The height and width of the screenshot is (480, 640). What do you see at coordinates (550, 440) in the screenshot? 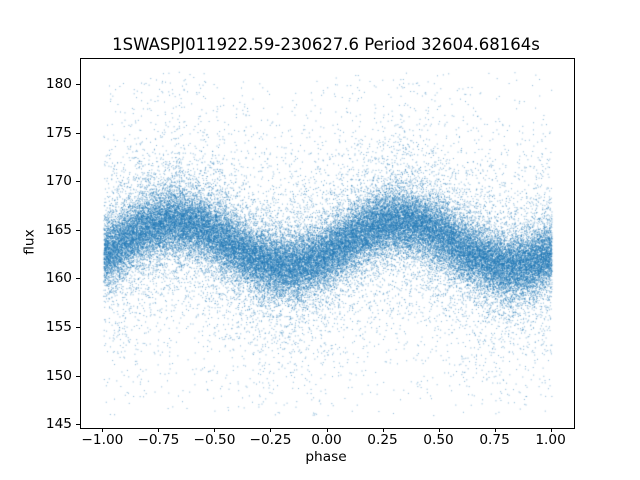
I see `x-tick-label: 1.00` at bounding box center [550, 440].